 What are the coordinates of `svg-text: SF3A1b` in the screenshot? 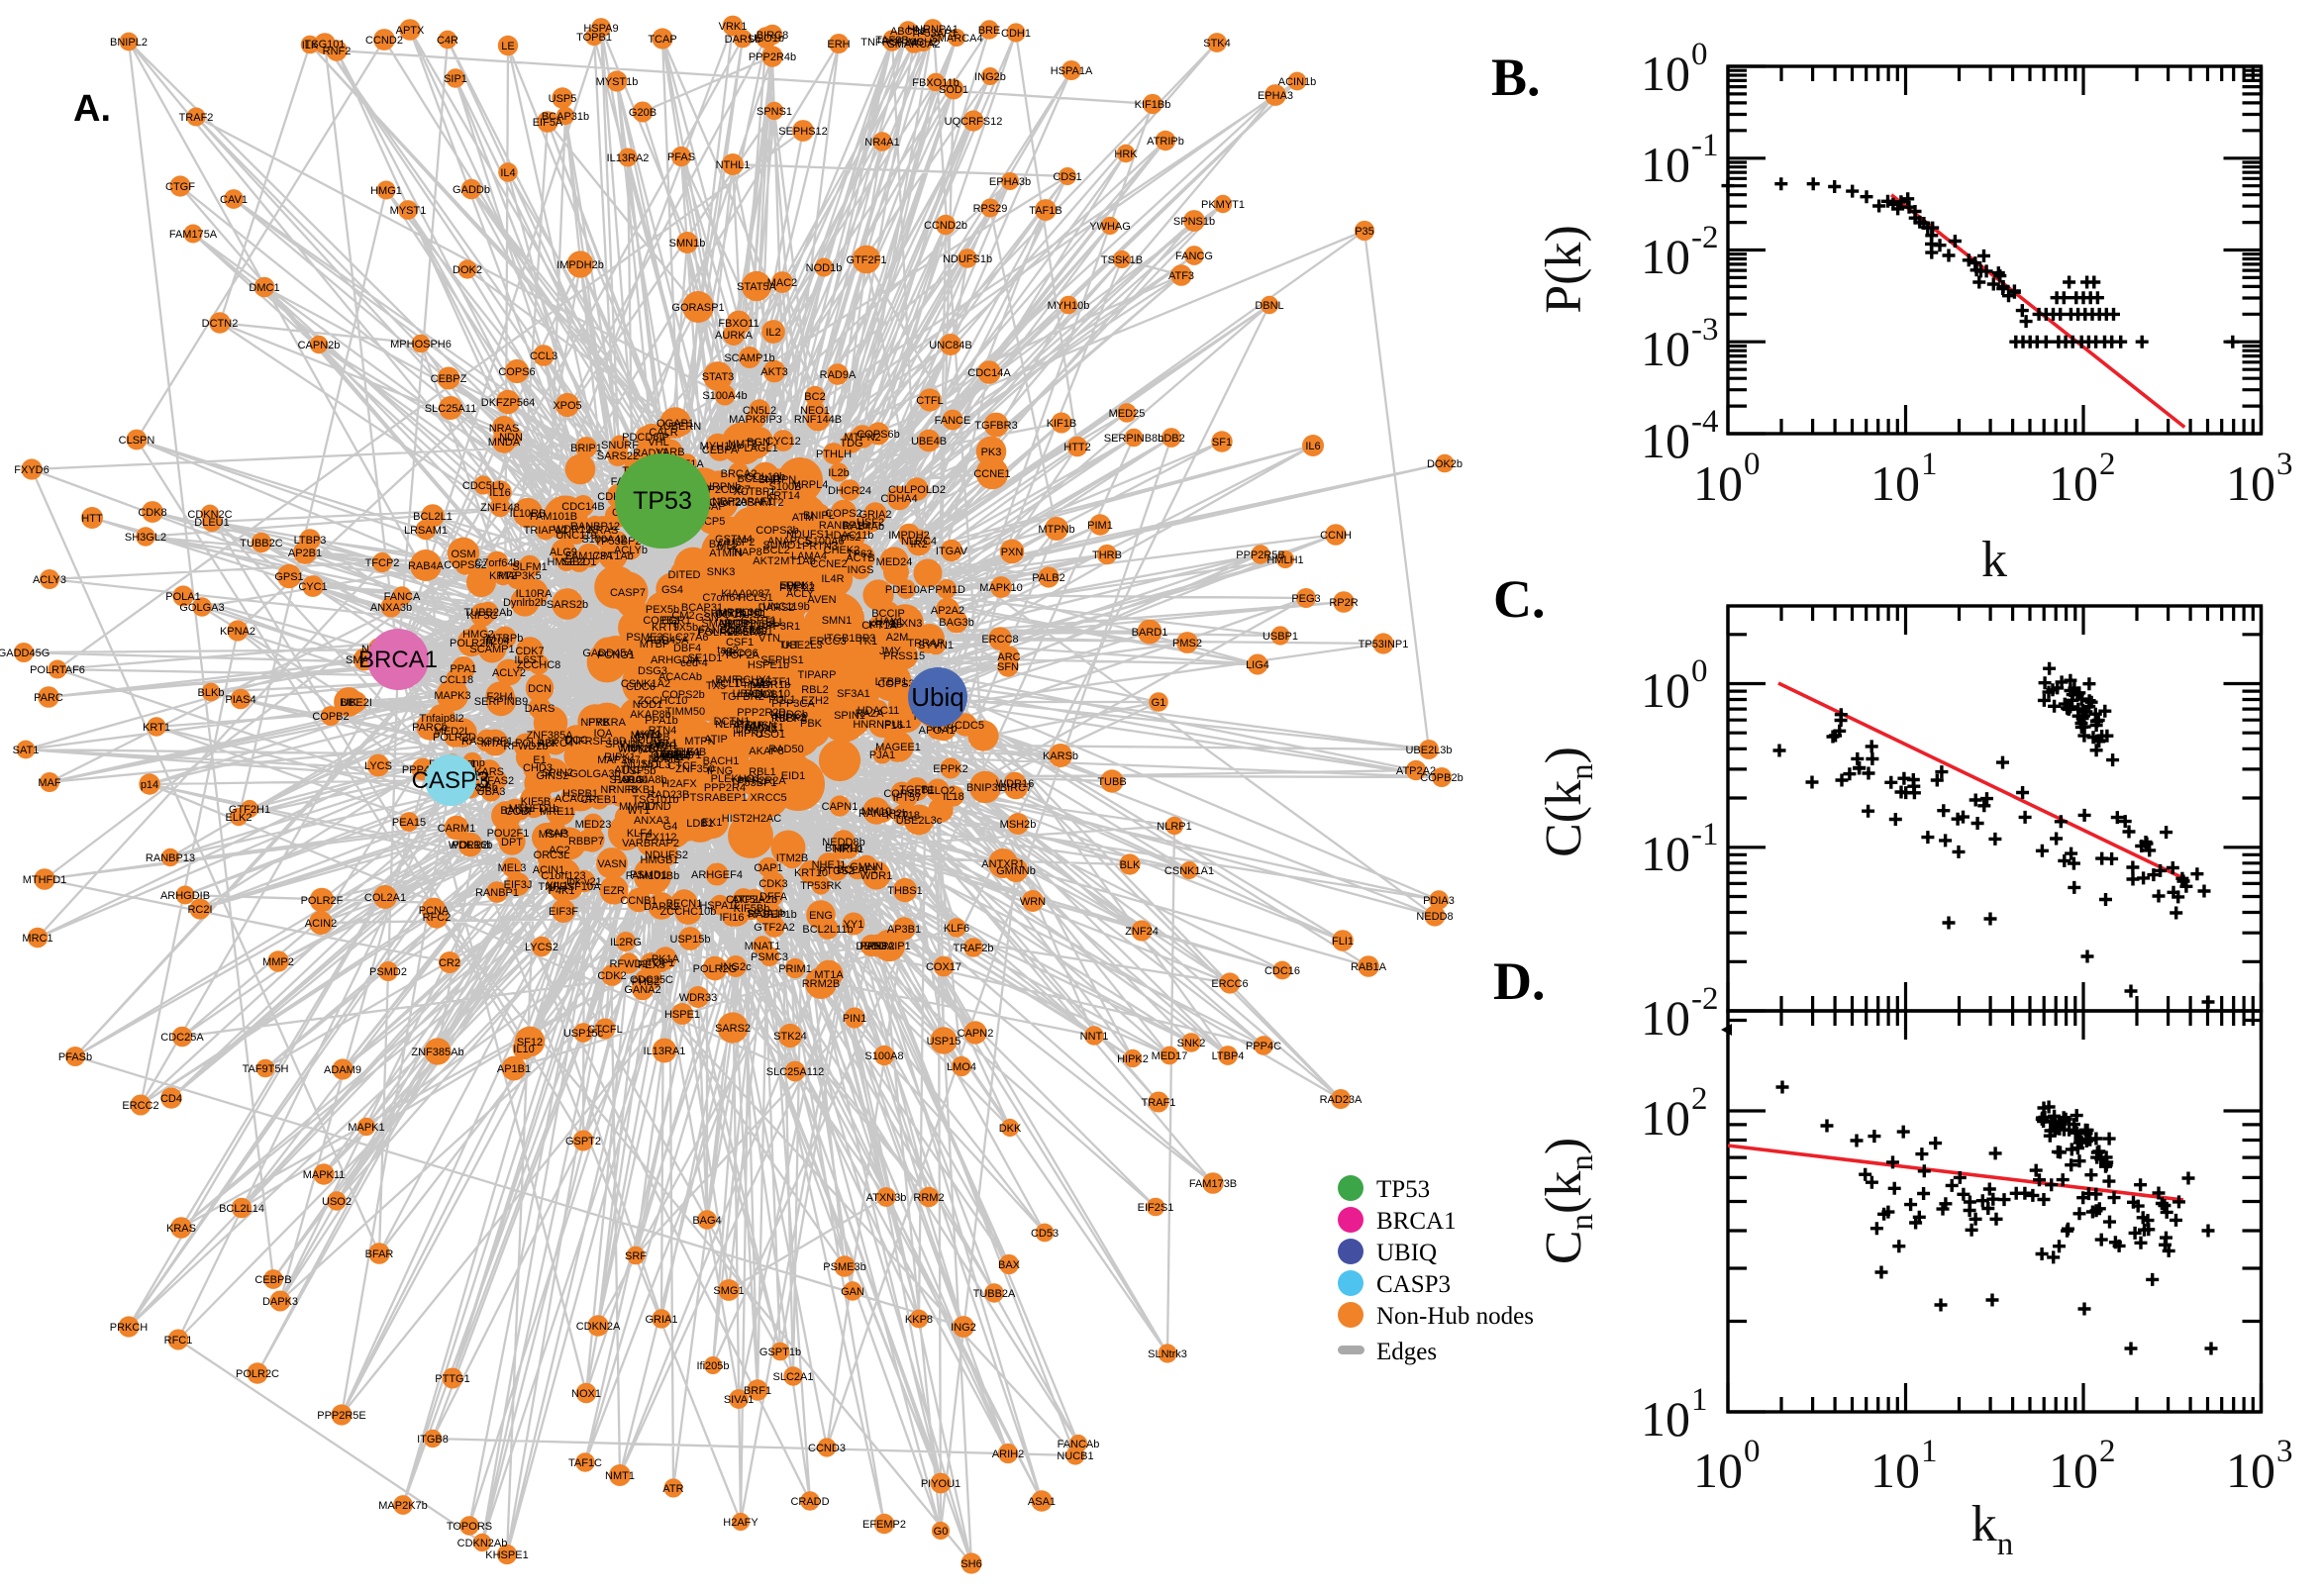 It's located at (767, 914).